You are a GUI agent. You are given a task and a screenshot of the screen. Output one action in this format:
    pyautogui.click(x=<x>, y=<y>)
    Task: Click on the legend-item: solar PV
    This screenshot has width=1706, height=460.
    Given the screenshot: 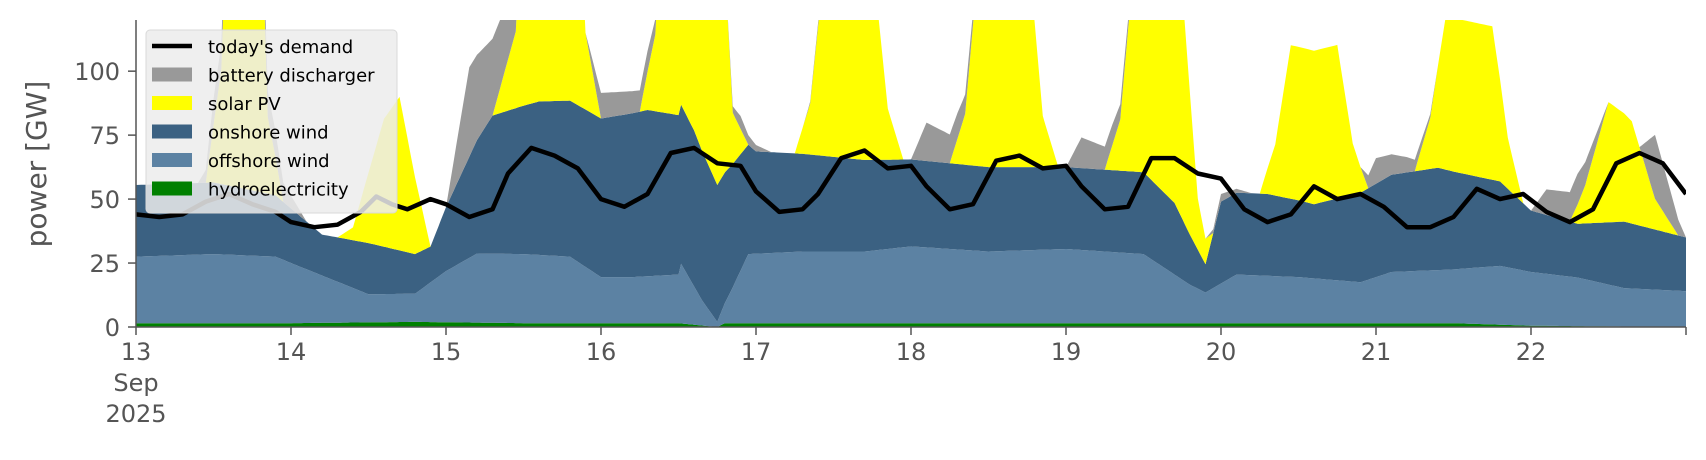 What is the action you would take?
    pyautogui.click(x=216, y=104)
    